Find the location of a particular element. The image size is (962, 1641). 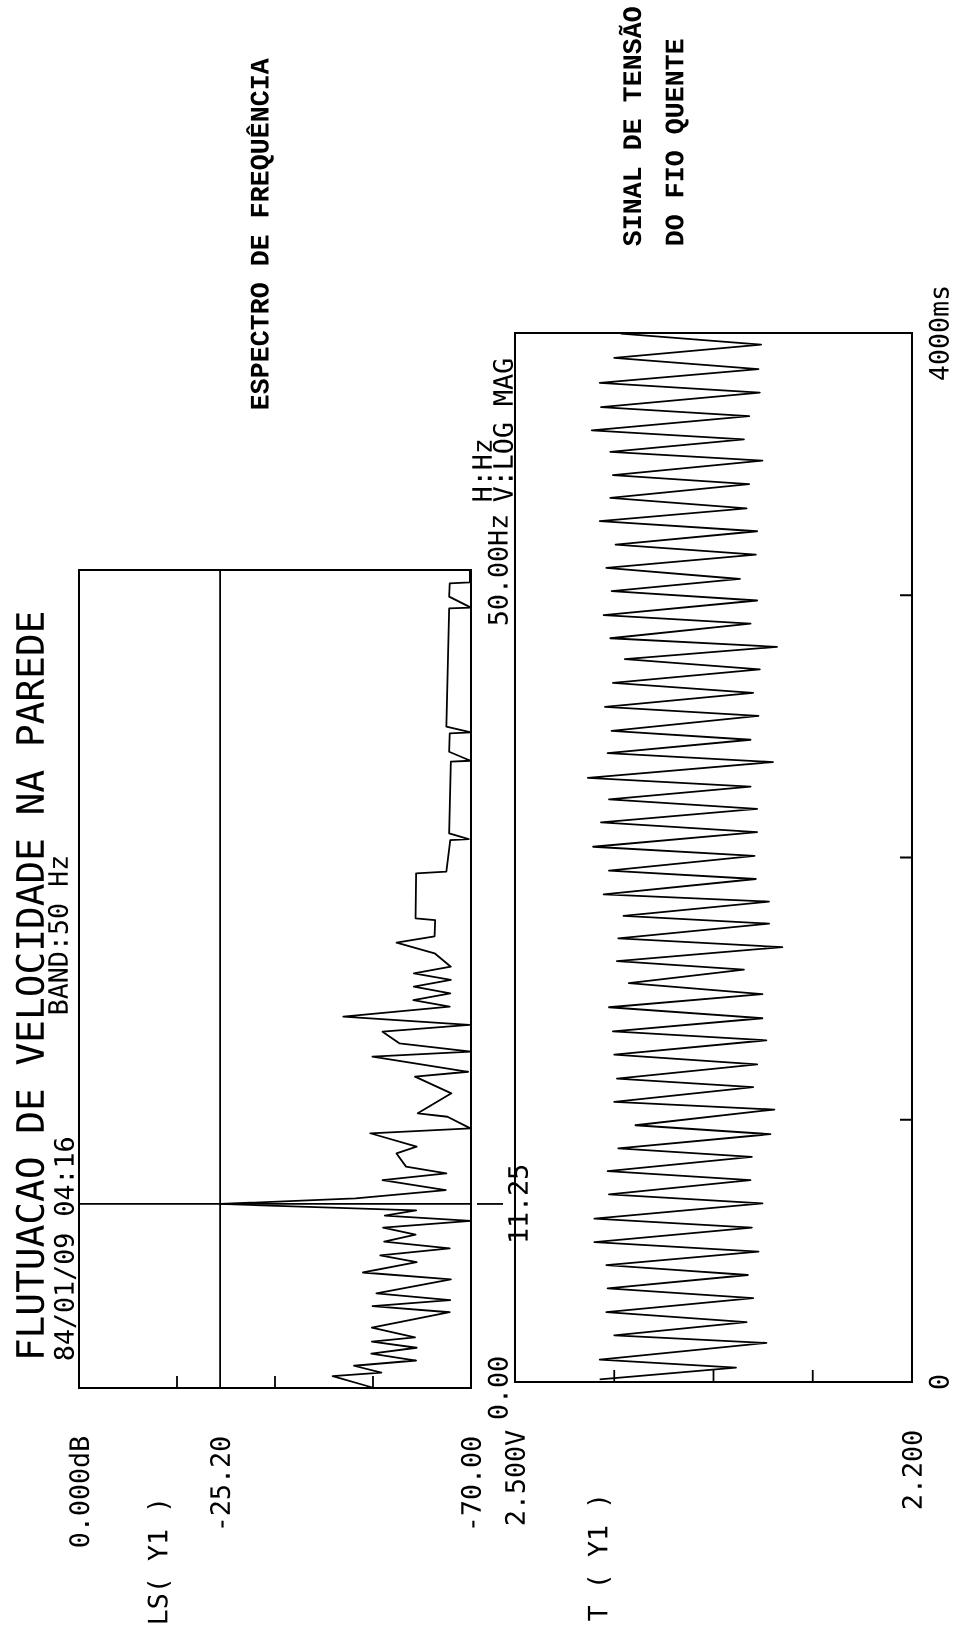

y-tick-label: 4000ms is located at coordinates (938, 333).